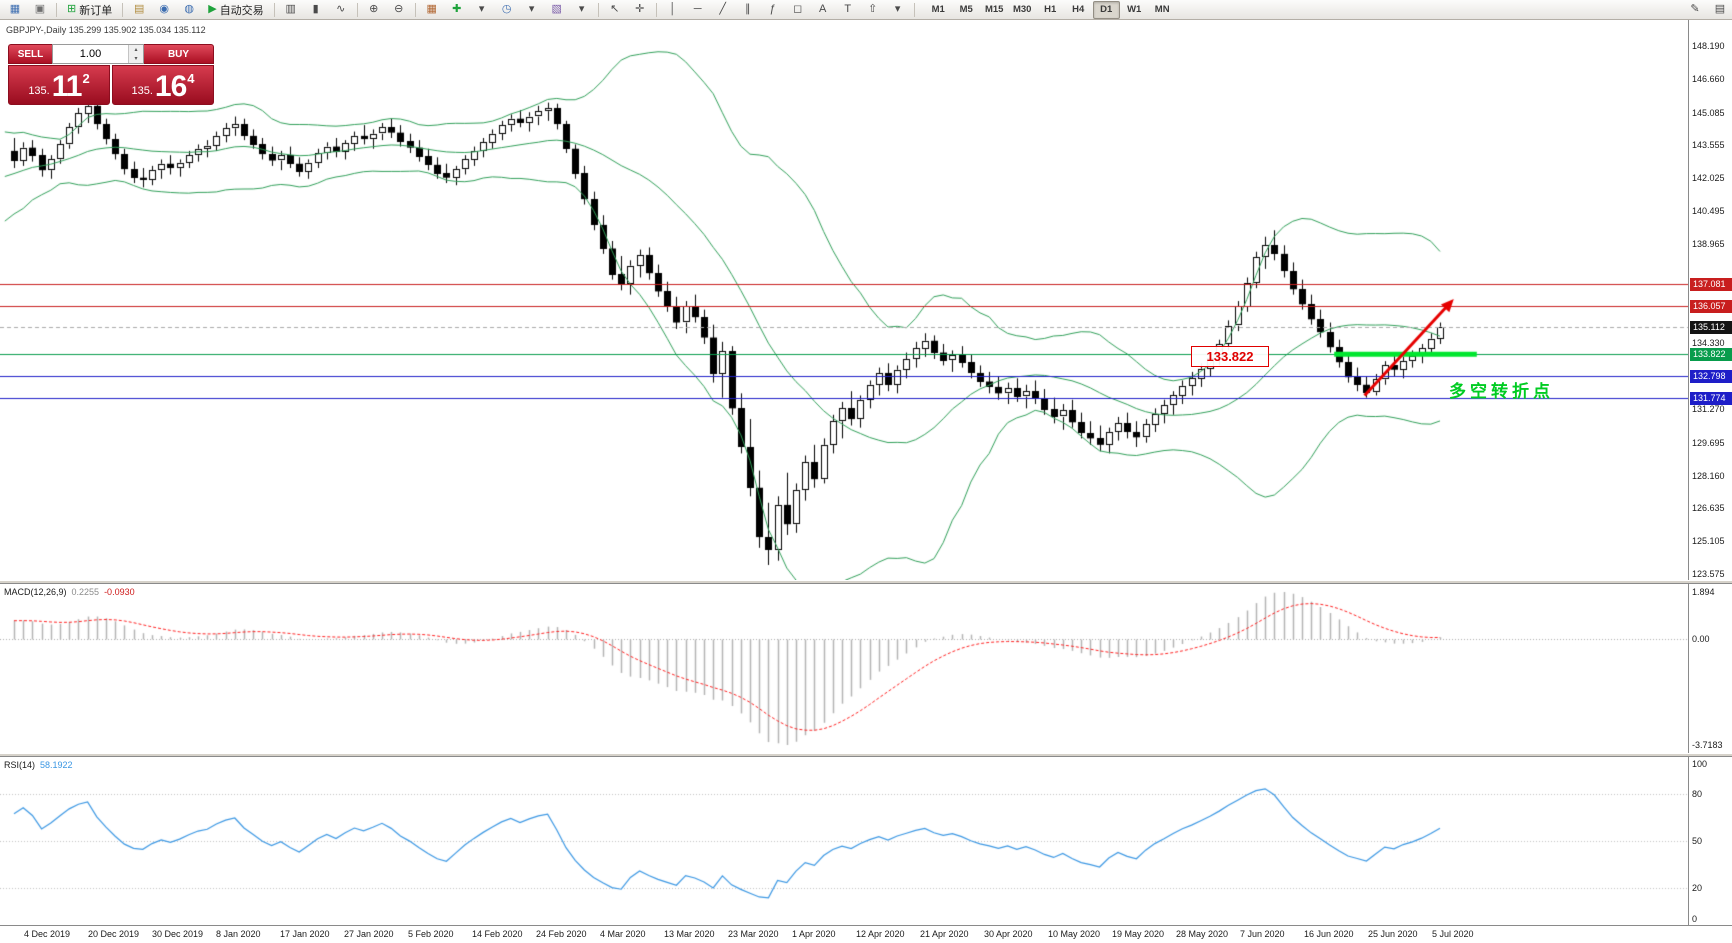 Image resolution: width=1732 pixels, height=943 pixels. I want to click on cursor-button: ↖, so click(615, 10).